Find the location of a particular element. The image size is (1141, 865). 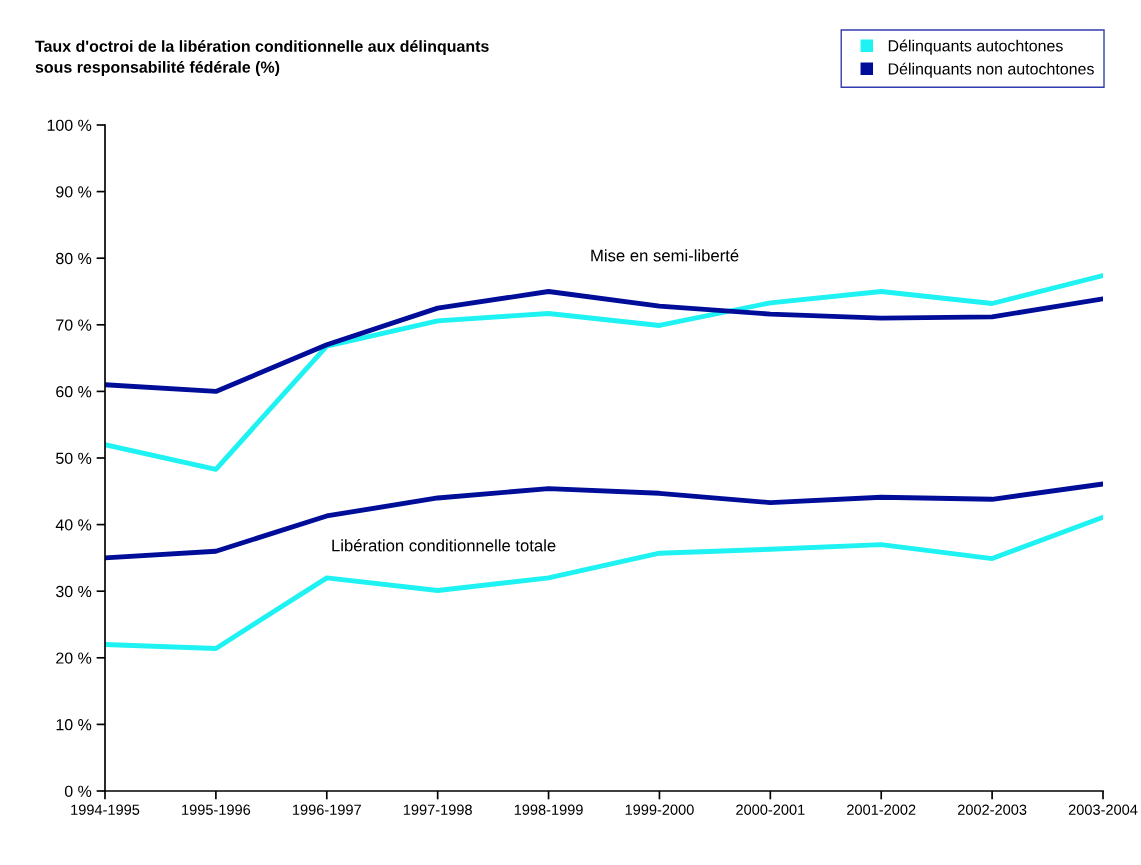

x-tick-label: 2002-2003 is located at coordinates (992, 809).